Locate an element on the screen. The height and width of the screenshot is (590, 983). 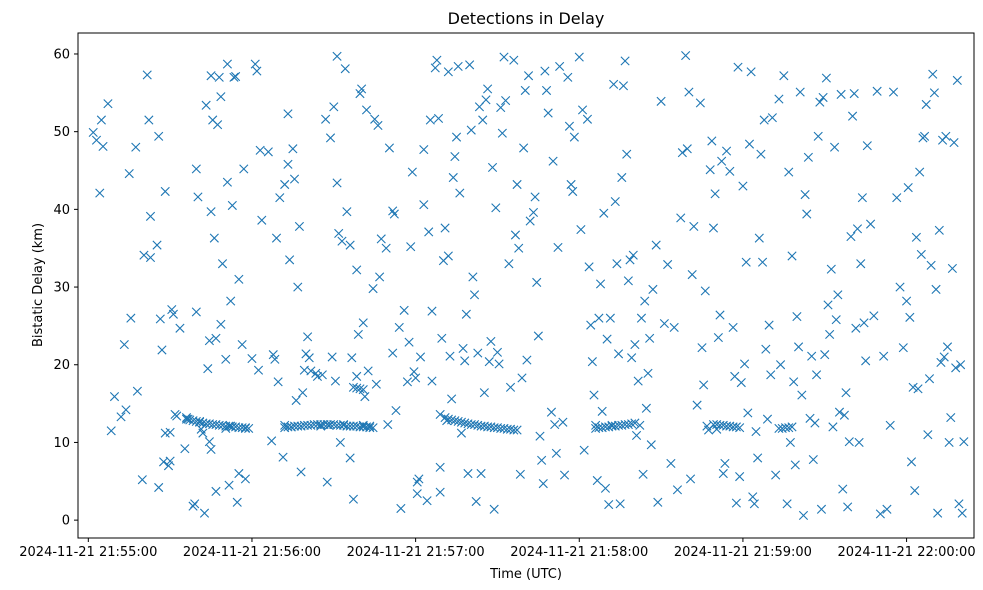
chart-title: Detections in Delay is located at coordinates (526, 18).